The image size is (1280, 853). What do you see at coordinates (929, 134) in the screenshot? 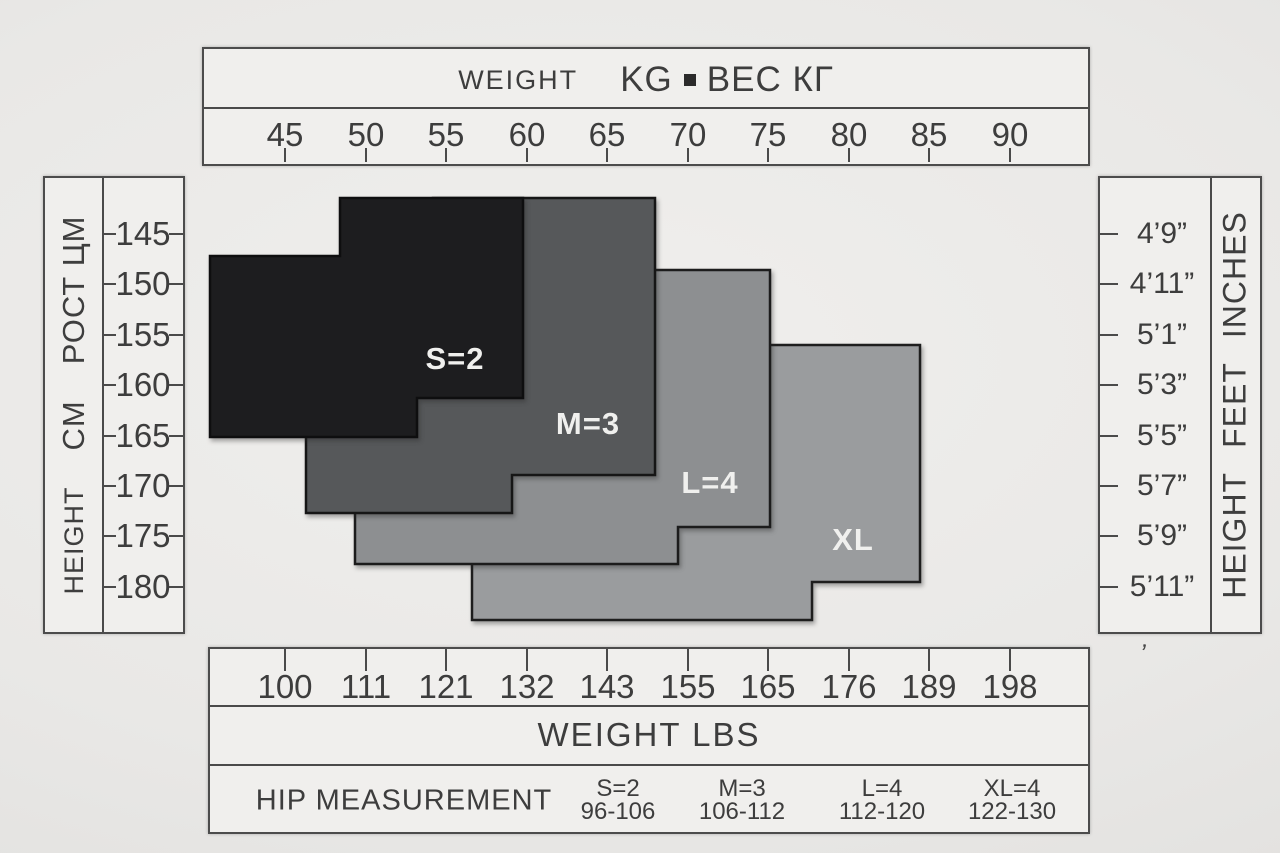
I see `kg-tick-label: 85` at bounding box center [929, 134].